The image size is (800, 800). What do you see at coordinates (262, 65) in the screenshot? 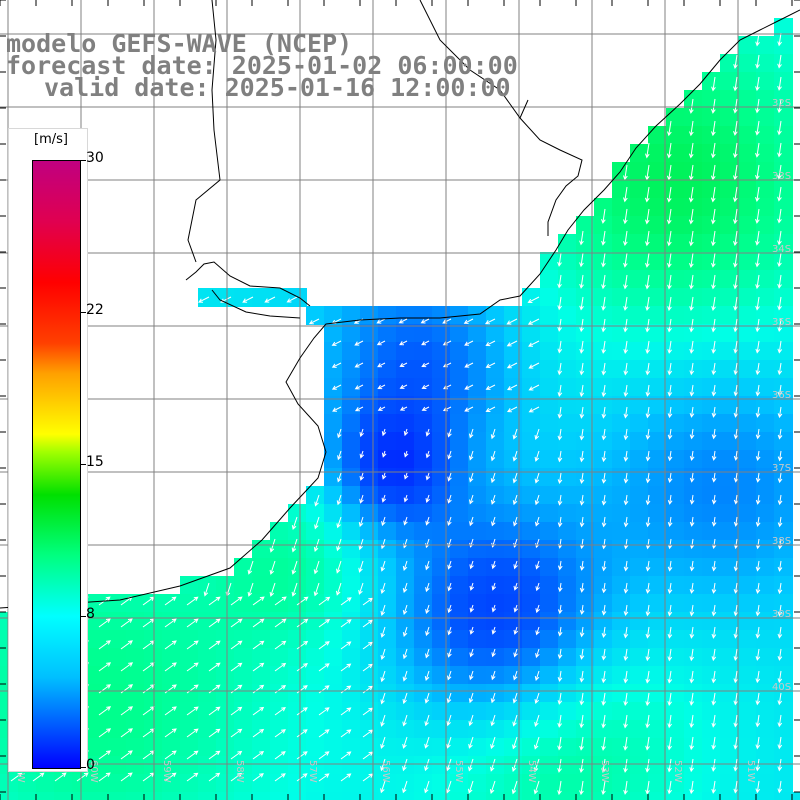
I see `forecast-date: forecast date: 2025-01-02 06:00:00` at bounding box center [262, 65].